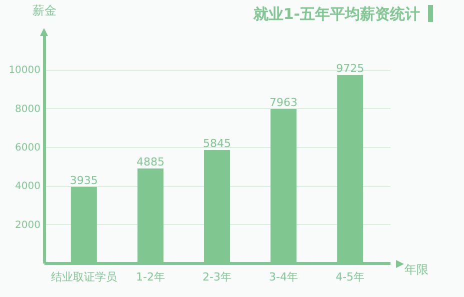 Image resolution: width=464 pixels, height=297 pixels. What do you see at coordinates (27, 148) in the screenshot?
I see `y-tick-label: 6000` at bounding box center [27, 148].